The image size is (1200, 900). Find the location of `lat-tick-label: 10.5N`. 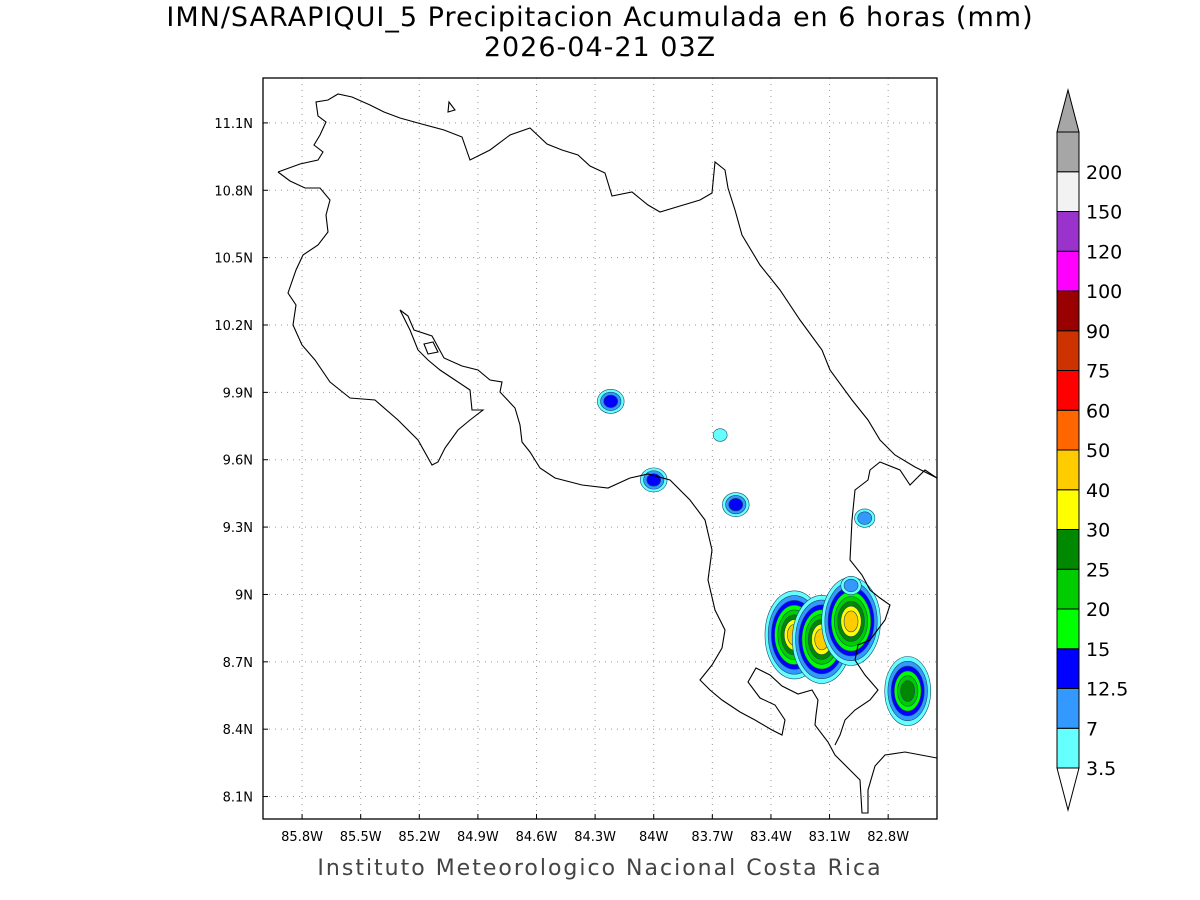

lat-tick-label: 10.5N is located at coordinates (233, 259).